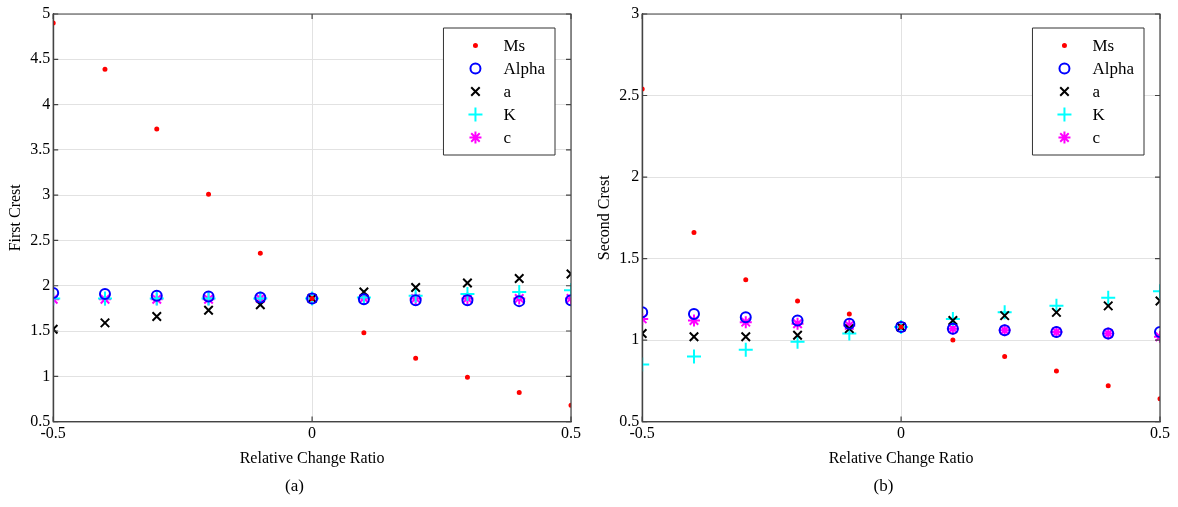 The width and height of the screenshot is (1178, 507). I want to click on text: (b), so click(883, 486).